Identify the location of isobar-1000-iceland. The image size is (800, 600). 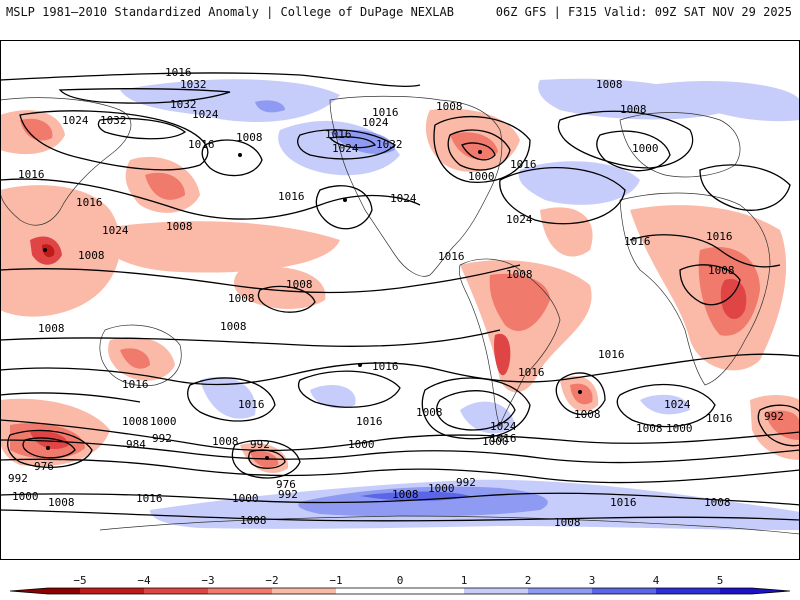
(633, 151).